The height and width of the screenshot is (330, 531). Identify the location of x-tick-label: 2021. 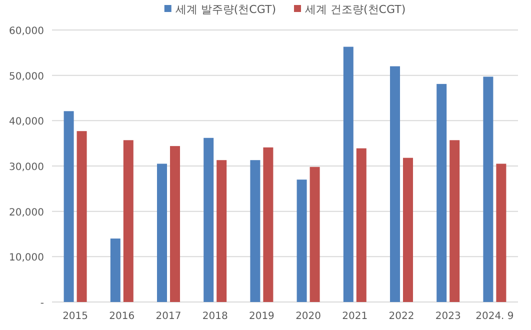
(355, 316).